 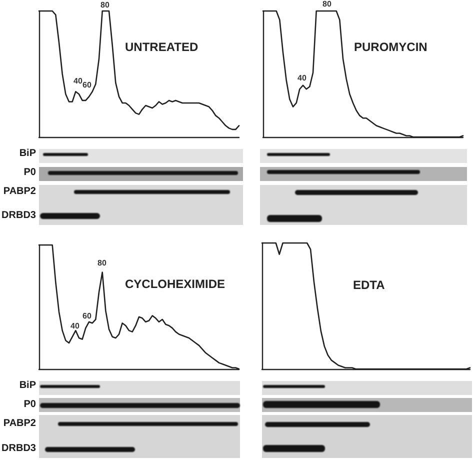 I want to click on text: EDTA, so click(x=369, y=285).